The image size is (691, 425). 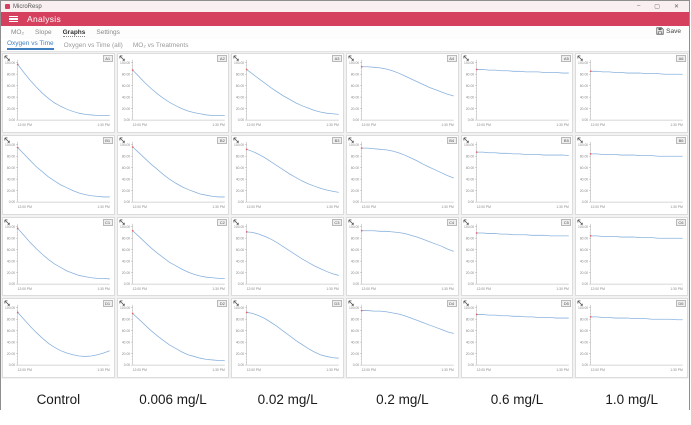 I want to click on tab-graphs: Graphs, so click(x=74, y=32).